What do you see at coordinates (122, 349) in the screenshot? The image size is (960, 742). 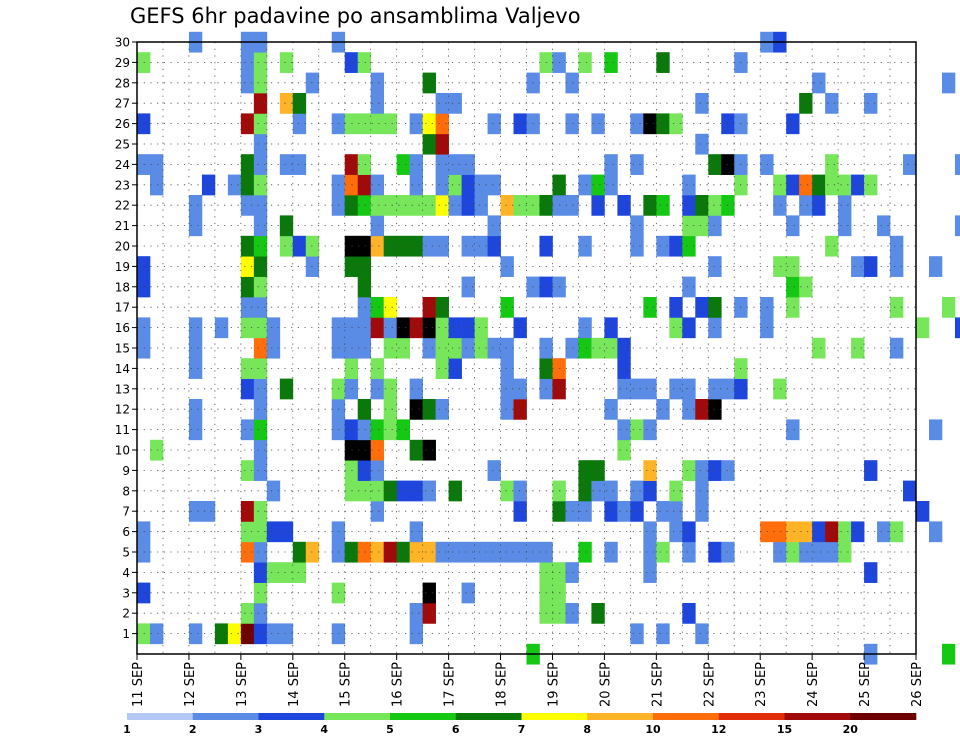 I see `y-tick-label: 15` at bounding box center [122, 349].